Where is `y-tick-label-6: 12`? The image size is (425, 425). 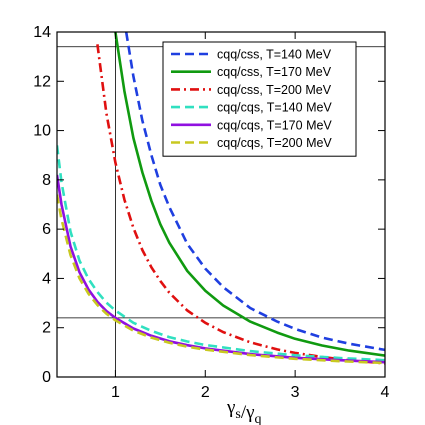
y-tick-label-6: 12 is located at coordinates (42, 81).